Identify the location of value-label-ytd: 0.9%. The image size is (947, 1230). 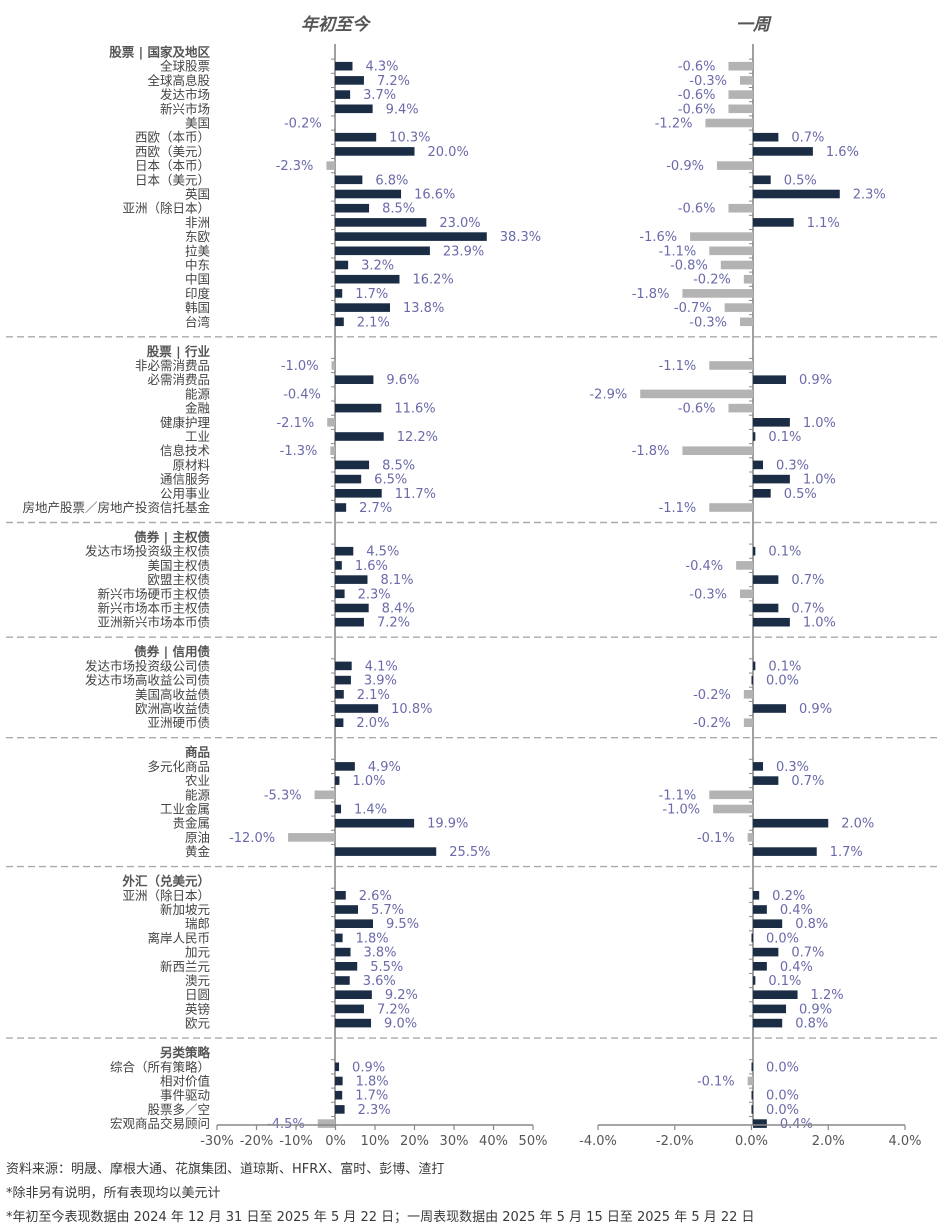
(368, 1067).